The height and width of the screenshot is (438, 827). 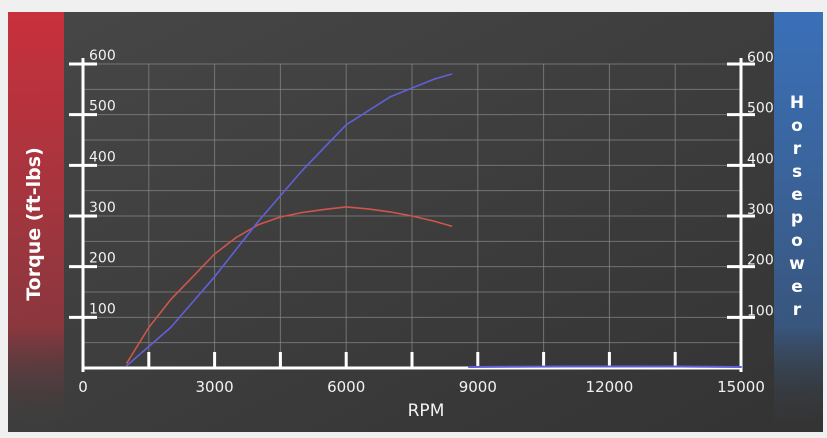 What do you see at coordinates (760, 159) in the screenshot?
I see `right-tick-label: 400` at bounding box center [760, 159].